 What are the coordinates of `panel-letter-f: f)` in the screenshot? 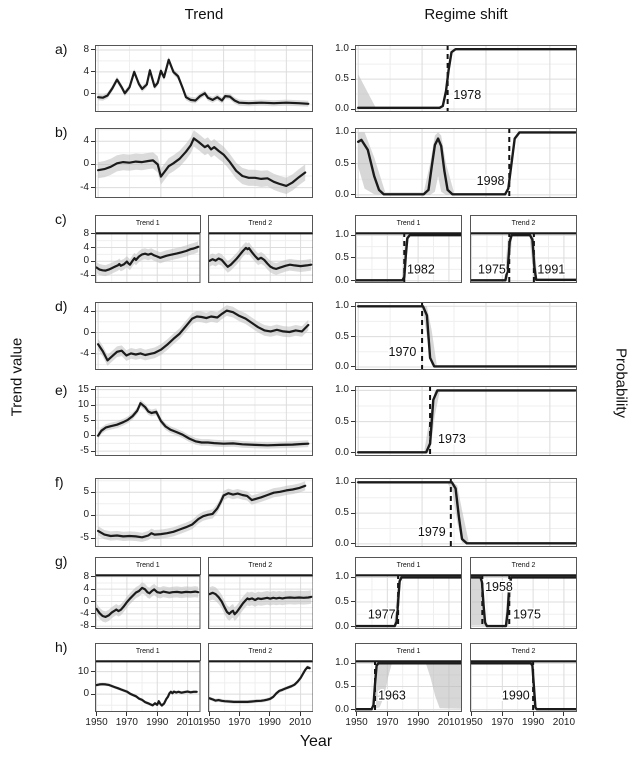 It's located at (59, 482).